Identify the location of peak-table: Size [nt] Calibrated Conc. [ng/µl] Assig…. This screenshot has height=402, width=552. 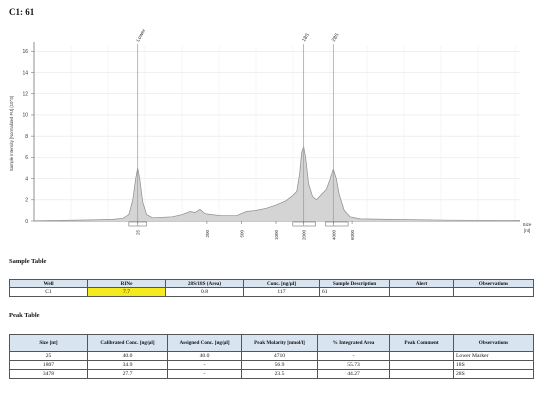
(271, 356).